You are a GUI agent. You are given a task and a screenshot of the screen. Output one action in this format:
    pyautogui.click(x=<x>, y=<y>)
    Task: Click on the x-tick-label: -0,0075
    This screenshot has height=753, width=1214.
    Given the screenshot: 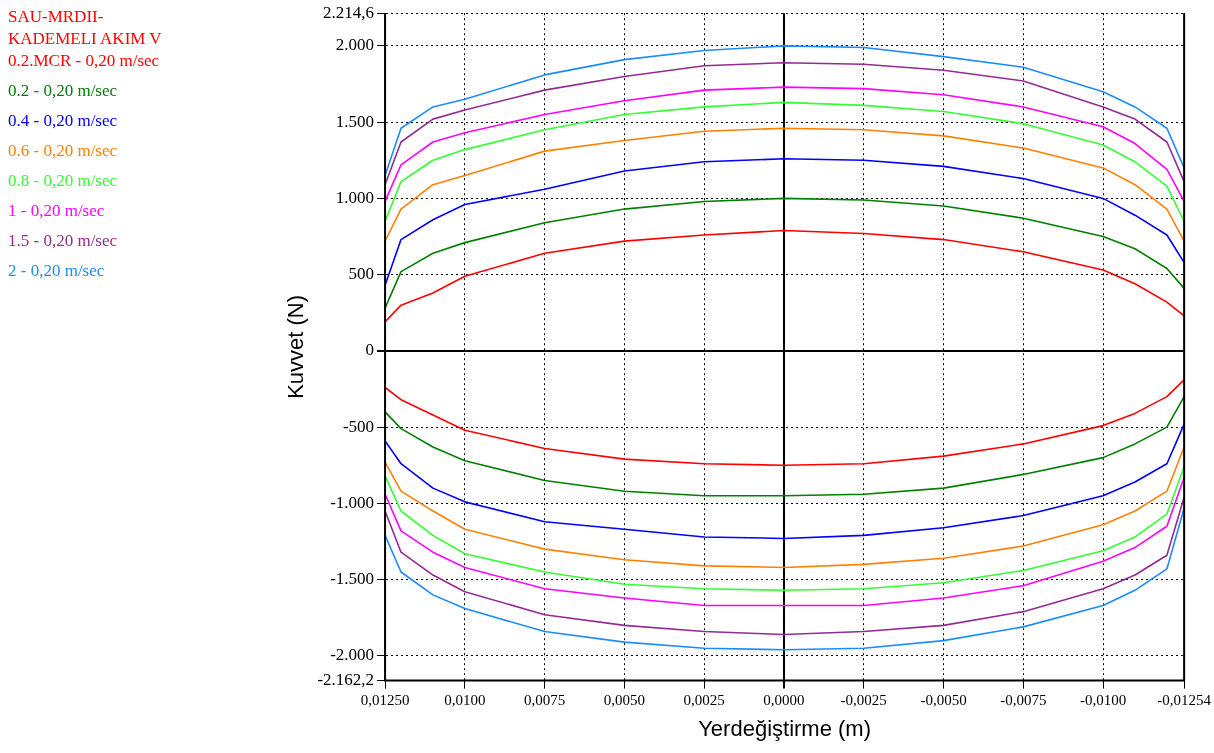 What is the action you would take?
    pyautogui.click(x=1023, y=699)
    